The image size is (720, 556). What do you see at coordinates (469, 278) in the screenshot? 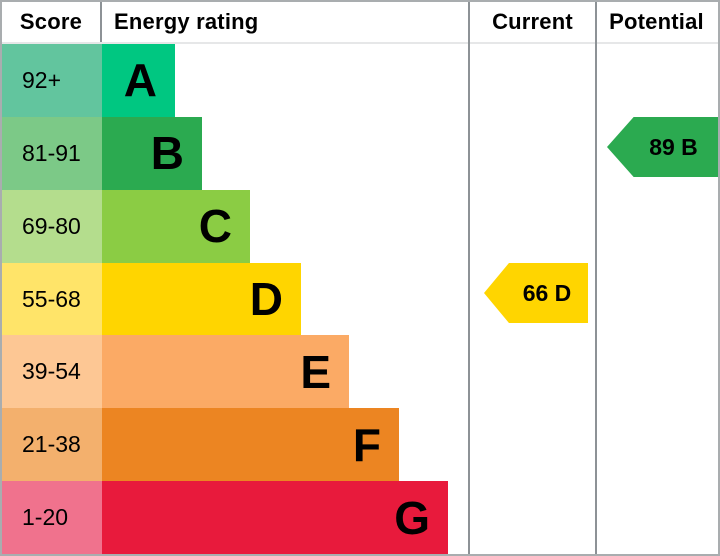
I see `current-column-divider` at bounding box center [469, 278].